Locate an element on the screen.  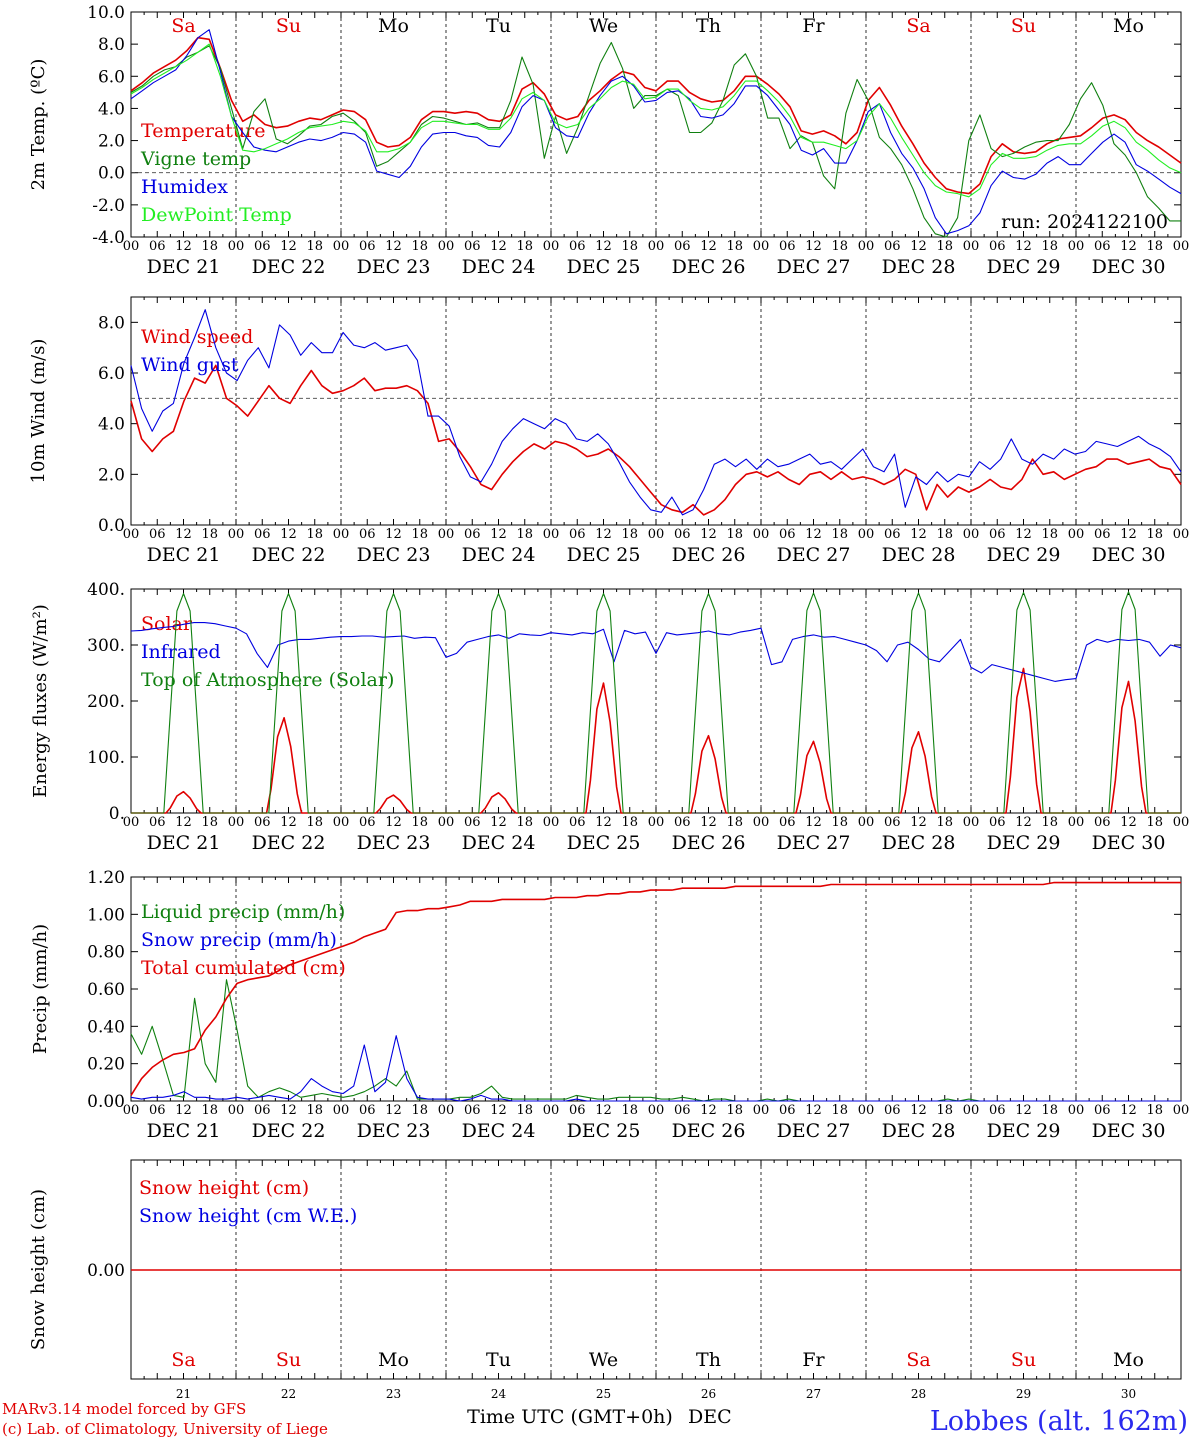
y-axis-label: Snow height (cm) is located at coordinates (38, 1269).